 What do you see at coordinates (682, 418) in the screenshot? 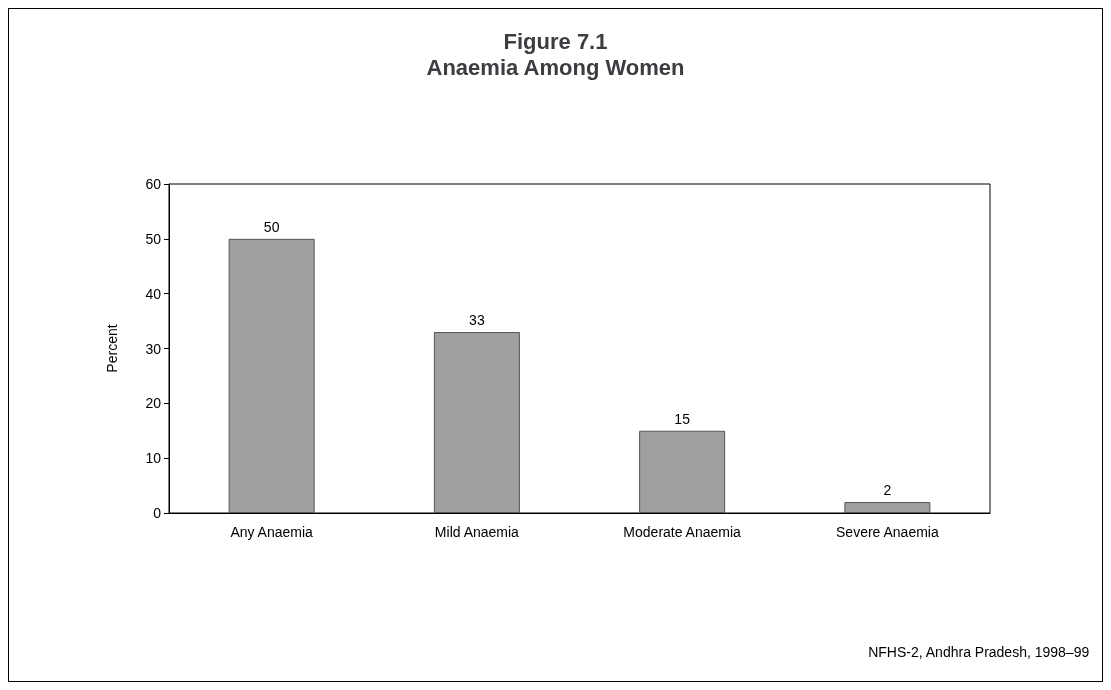
I see `data-label: 15` at bounding box center [682, 418].